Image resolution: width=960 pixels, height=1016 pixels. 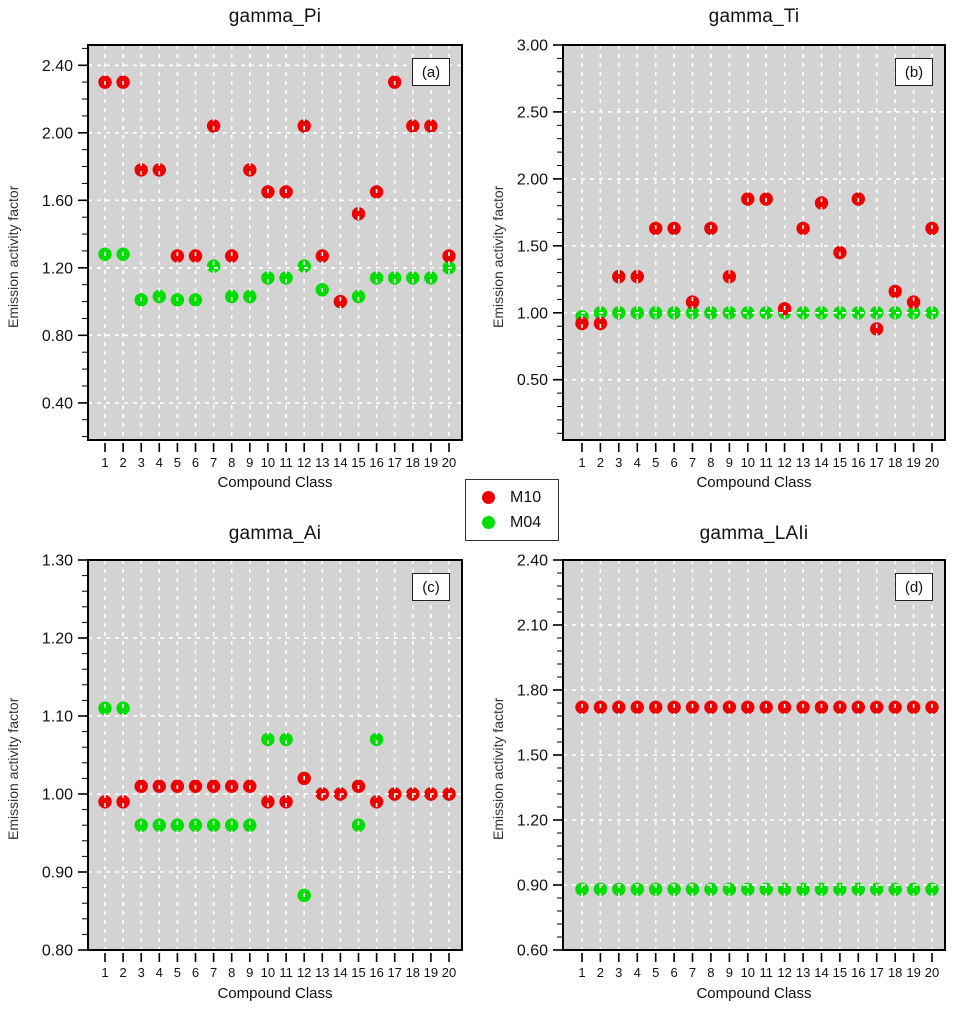 I want to click on chart-legend: M10 M04, so click(x=512, y=510).